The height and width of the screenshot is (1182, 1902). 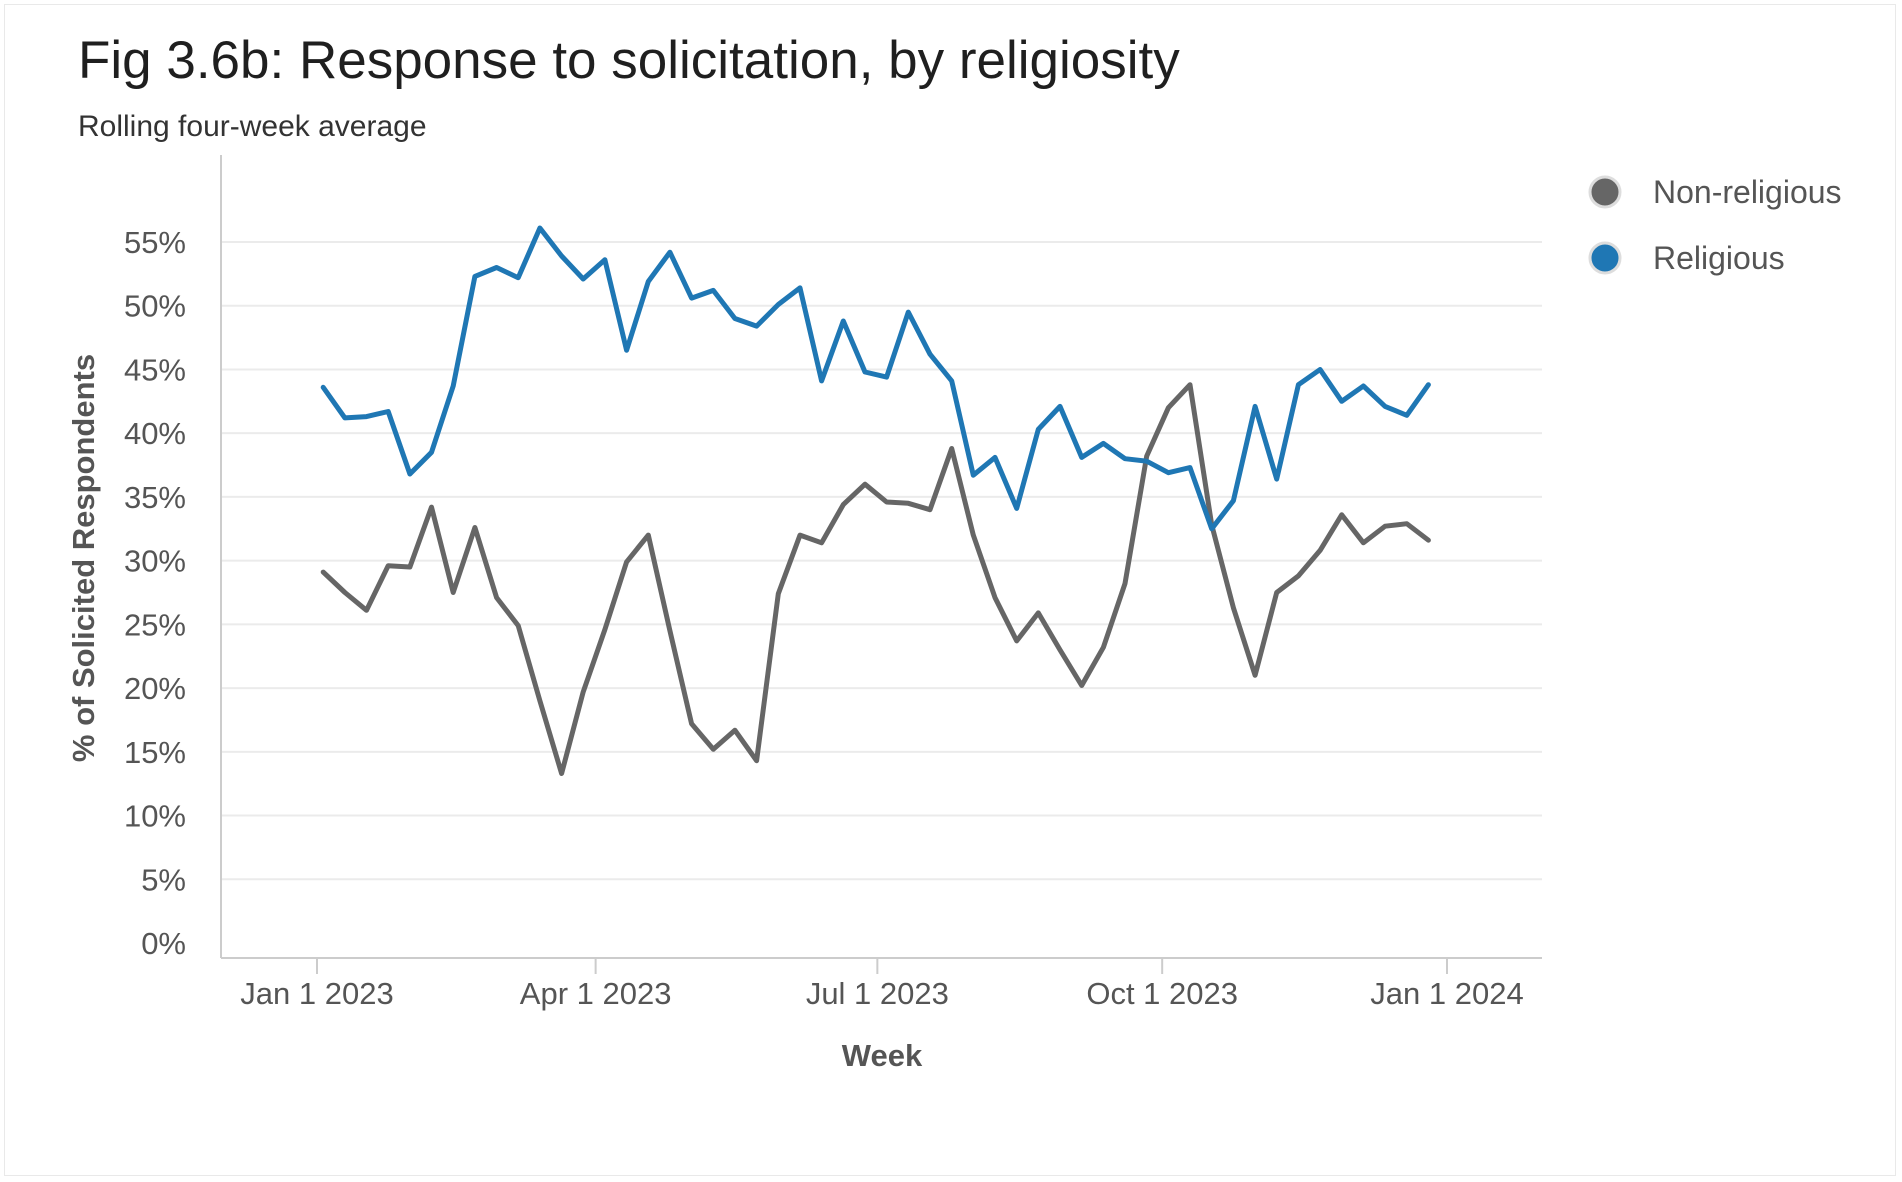 What do you see at coordinates (155, 752) in the screenshot?
I see `y-tick-label: 15%` at bounding box center [155, 752].